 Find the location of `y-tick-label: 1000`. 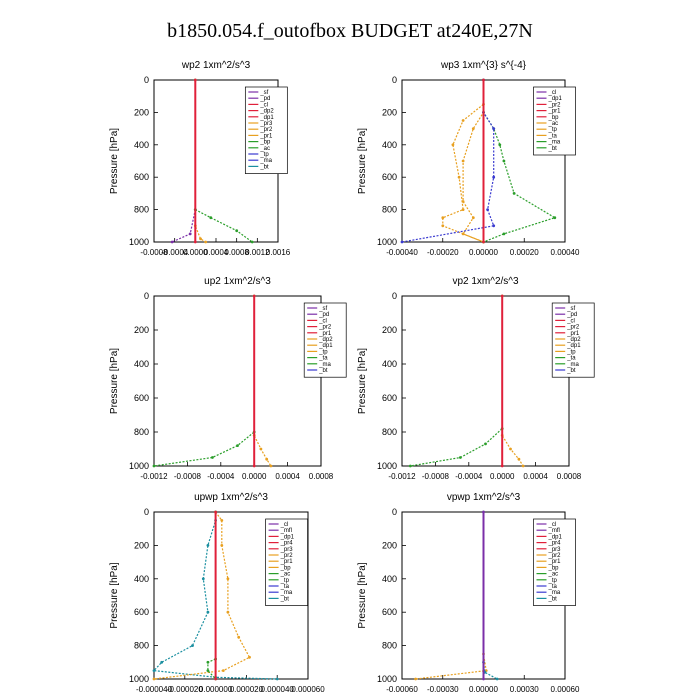

y-tick-label: 1000 is located at coordinates (139, 242).